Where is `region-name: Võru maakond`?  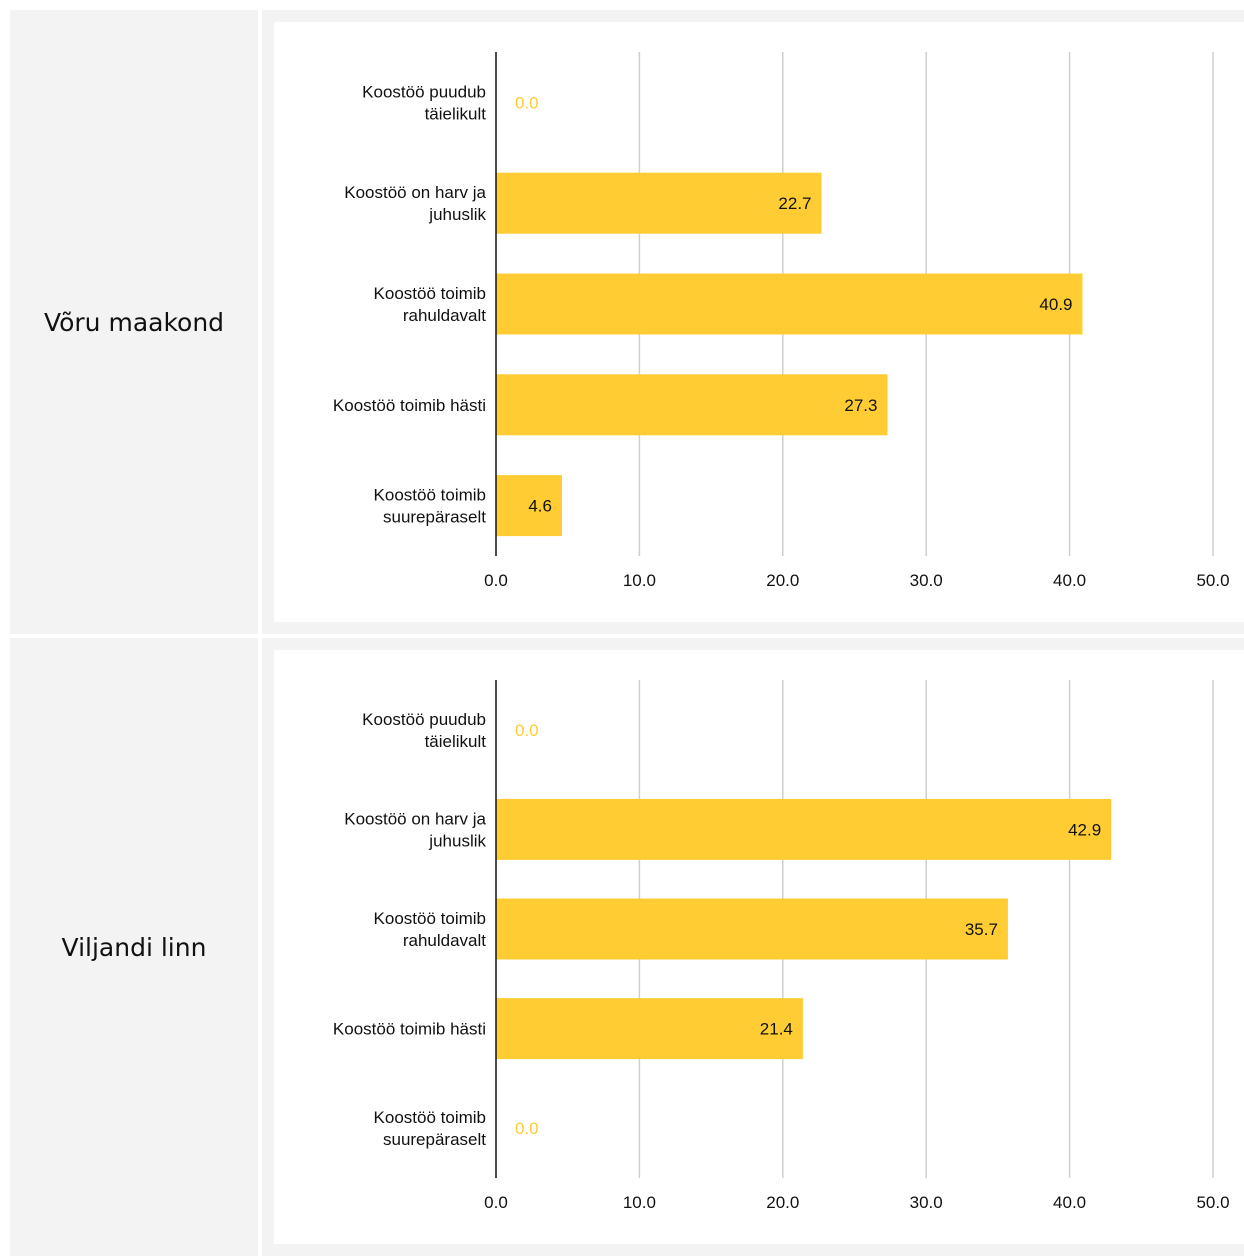 region-name: Võru maakond is located at coordinates (134, 322).